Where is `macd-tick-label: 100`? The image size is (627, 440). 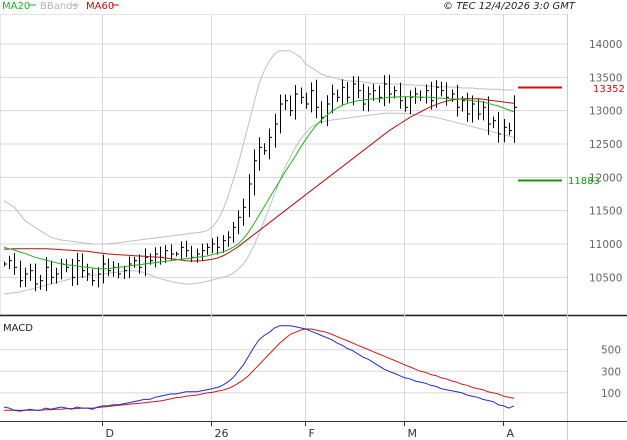 macd-tick-label: 100 is located at coordinates (611, 394).